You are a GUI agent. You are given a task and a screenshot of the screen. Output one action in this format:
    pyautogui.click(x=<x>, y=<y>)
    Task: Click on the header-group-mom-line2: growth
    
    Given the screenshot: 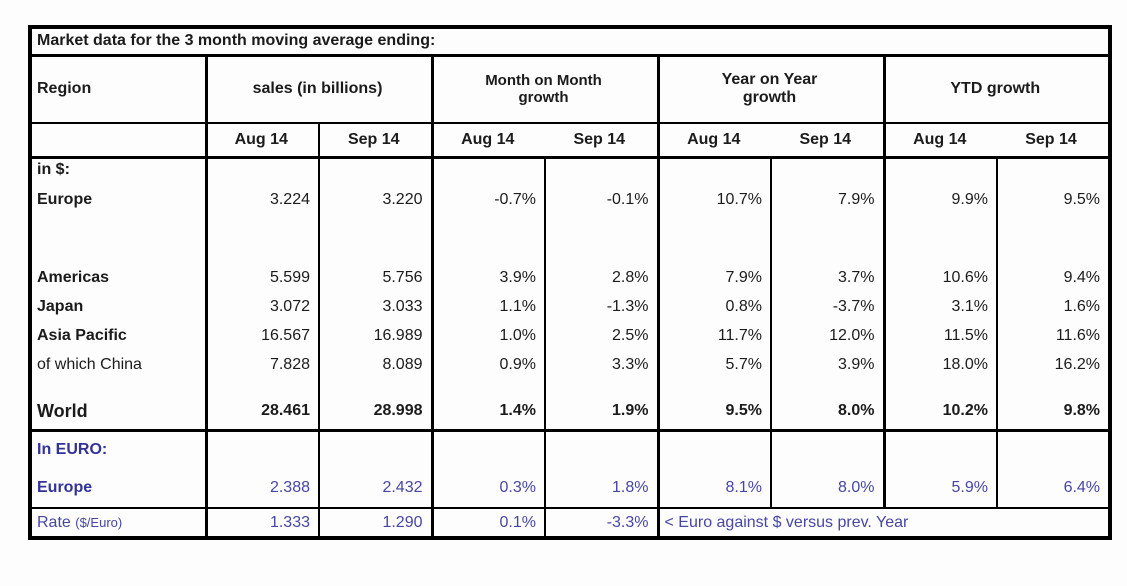 What is the action you would take?
    pyautogui.click(x=543, y=98)
    